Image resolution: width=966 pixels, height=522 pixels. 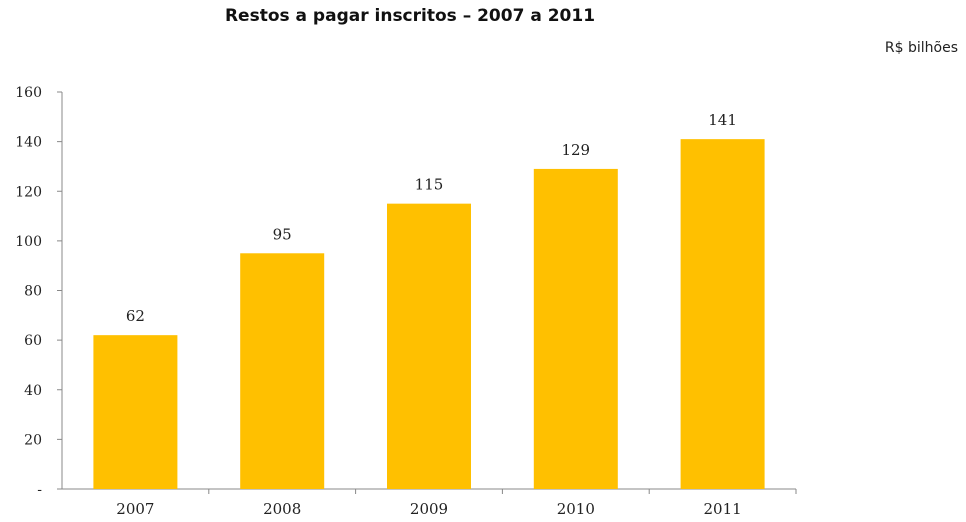 What do you see at coordinates (28, 93) in the screenshot?
I see `y-tick-label: 160` at bounding box center [28, 93].